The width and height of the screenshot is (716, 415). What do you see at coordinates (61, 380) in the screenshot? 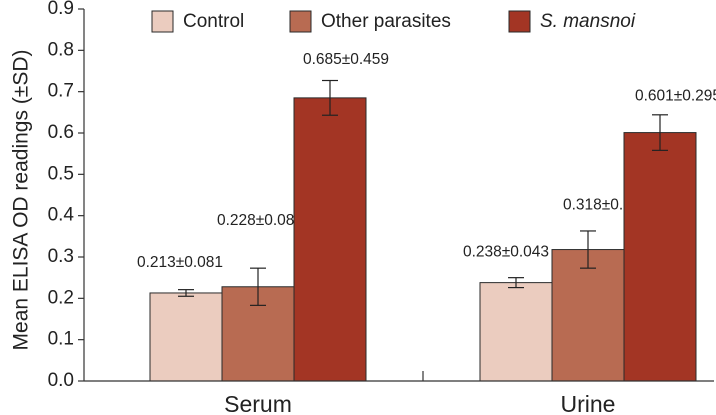
I see `y-tick-label: 0.0` at bounding box center [61, 380].